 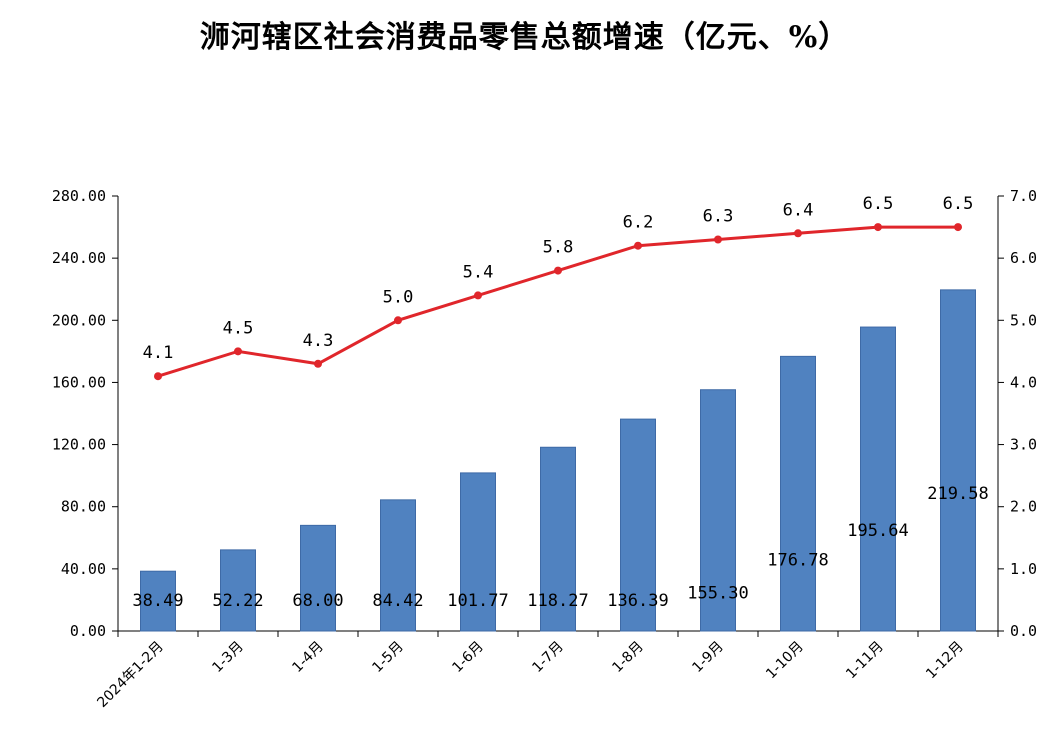 What do you see at coordinates (238, 328) in the screenshot?
I see `line-value-label: 4.5` at bounding box center [238, 328].